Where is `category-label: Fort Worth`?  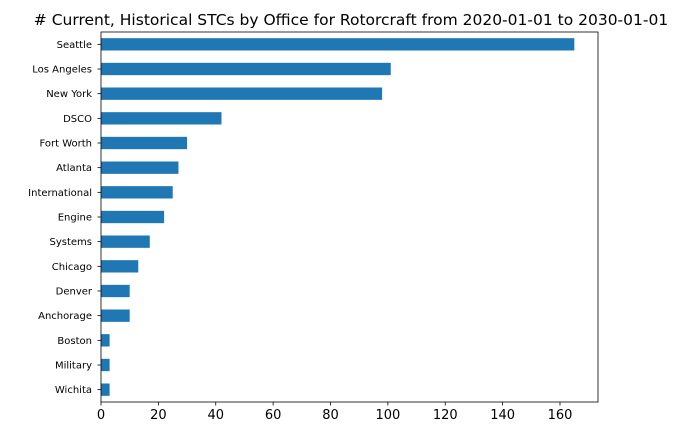
category-label: Fort Worth is located at coordinates (65, 144).